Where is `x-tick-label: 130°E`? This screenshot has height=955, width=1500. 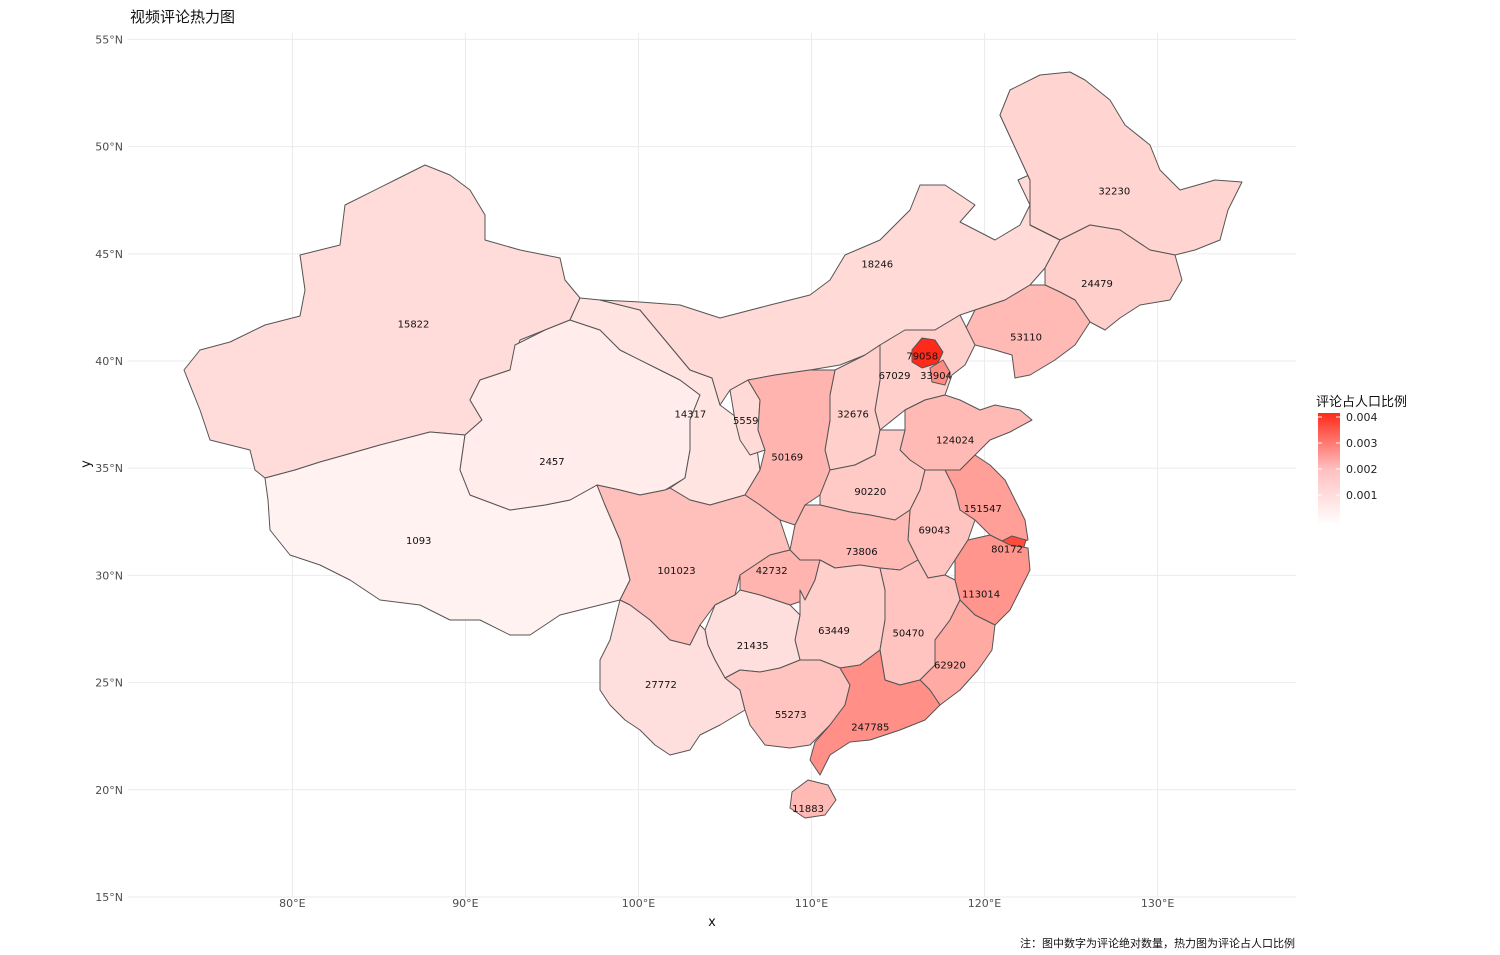
x-tick-label: 130°E is located at coordinates (1157, 903).